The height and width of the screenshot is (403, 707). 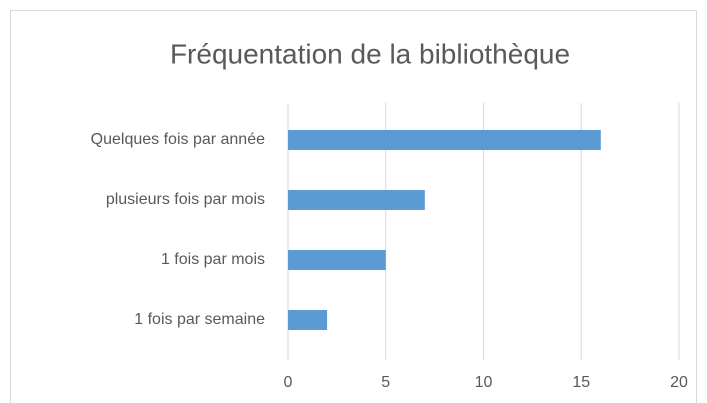 What do you see at coordinates (484, 382) in the screenshot?
I see `x-tick-label: 10` at bounding box center [484, 382].